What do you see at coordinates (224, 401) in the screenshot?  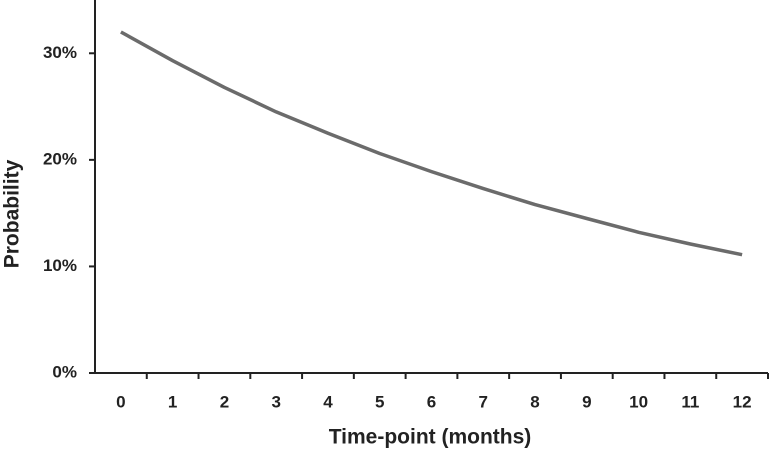 I see `x-tick-label: 2` at bounding box center [224, 401].